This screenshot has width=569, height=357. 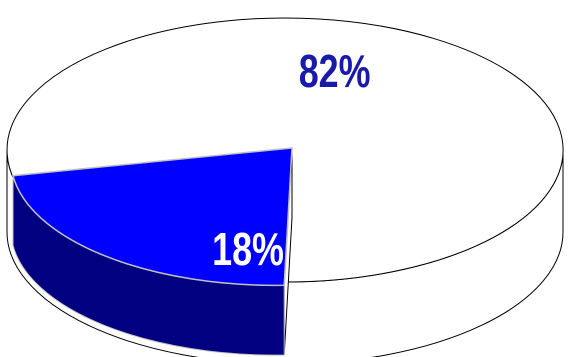 What do you see at coordinates (335, 71) in the screenshot?
I see `large-slice-label: 82%` at bounding box center [335, 71].